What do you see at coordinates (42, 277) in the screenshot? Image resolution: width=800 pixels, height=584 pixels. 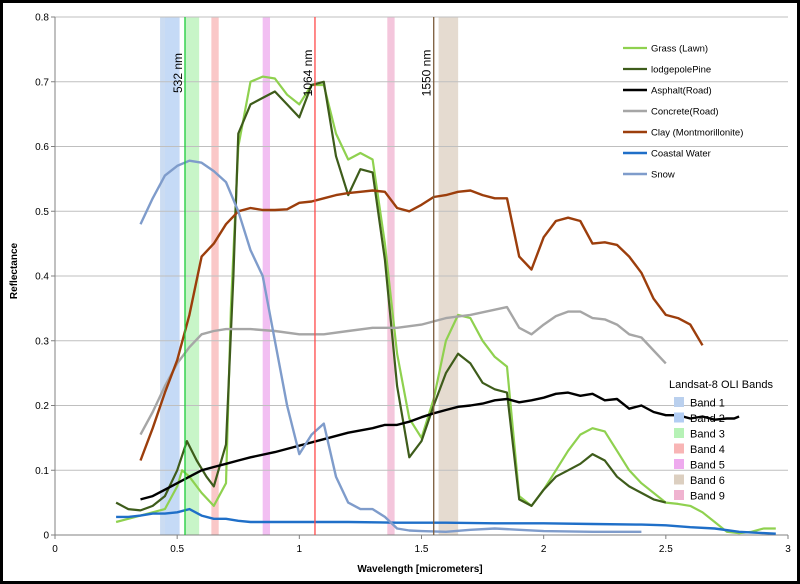 I see `y-tick-label: 0.4` at bounding box center [42, 277].